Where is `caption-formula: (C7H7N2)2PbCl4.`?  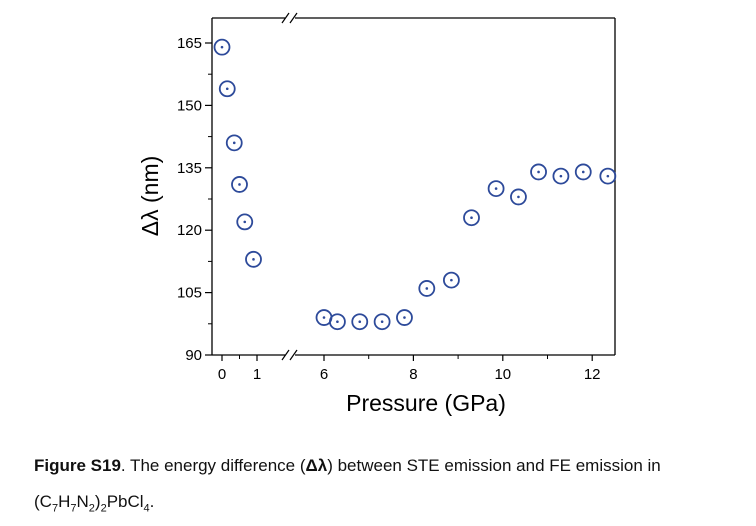 caption-formula: (C7H7N2)2PbCl4. is located at coordinates (94, 503).